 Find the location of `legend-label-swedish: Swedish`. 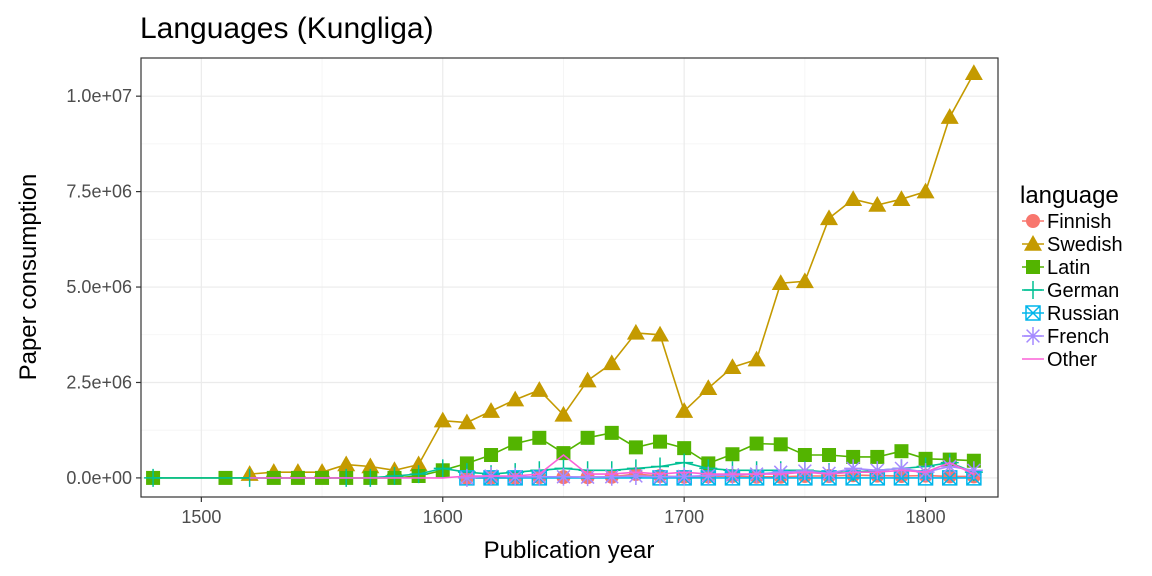

legend-label-swedish: Swedish is located at coordinates (1085, 245).